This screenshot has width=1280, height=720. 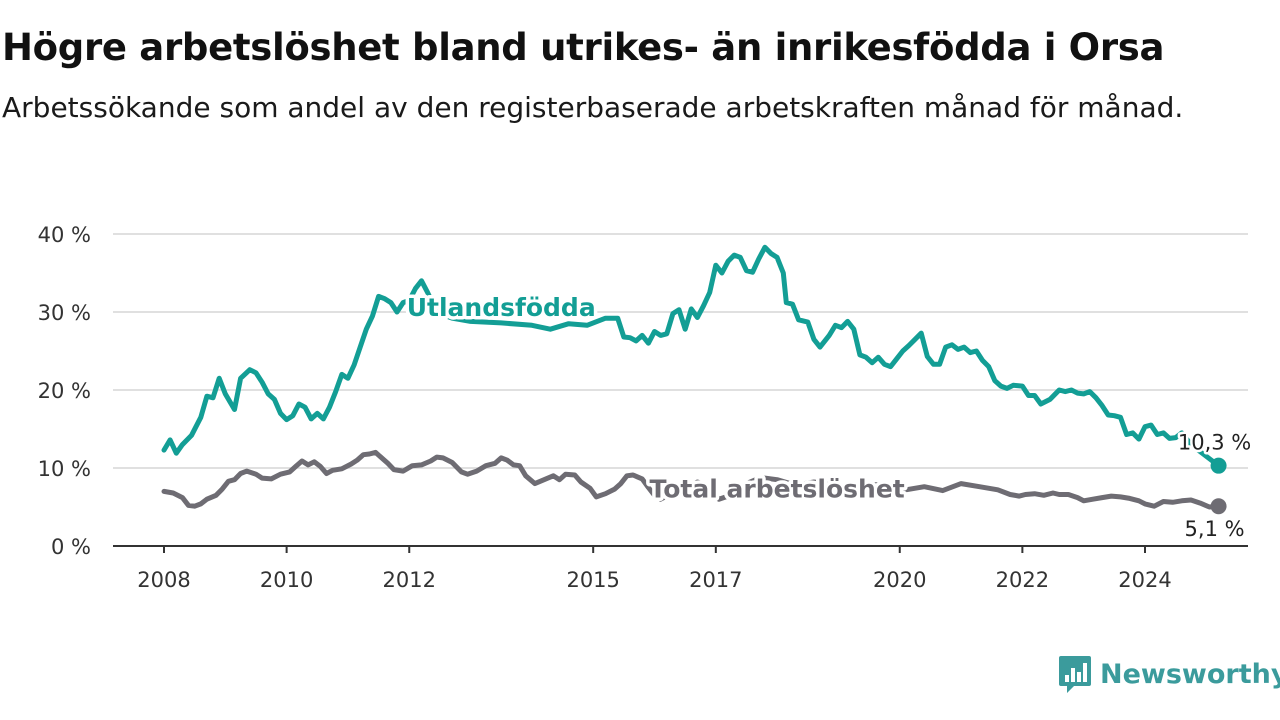 What do you see at coordinates (777, 489) in the screenshot?
I see `series-label: Total arbetslöshet` at bounding box center [777, 489].